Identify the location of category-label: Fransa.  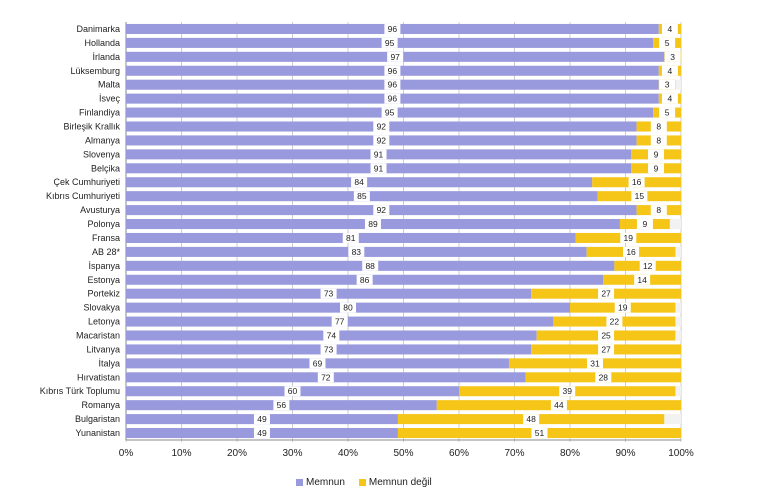
(106, 238).